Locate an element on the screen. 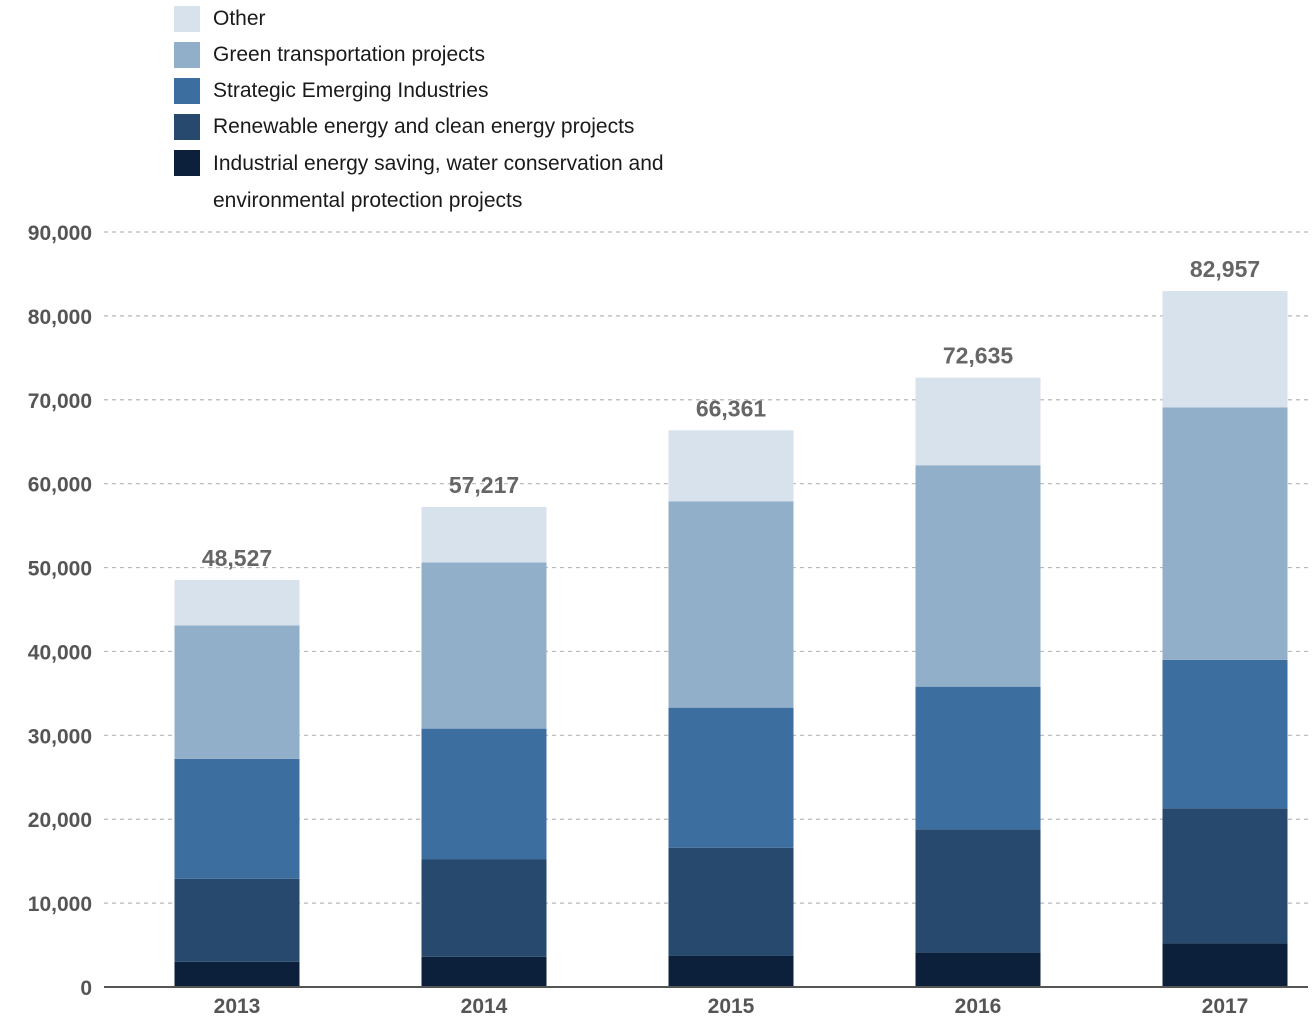 This screenshot has width=1313, height=1016. legend-label-strategic-emerging: Strategic Emerging Industries is located at coordinates (351, 90).